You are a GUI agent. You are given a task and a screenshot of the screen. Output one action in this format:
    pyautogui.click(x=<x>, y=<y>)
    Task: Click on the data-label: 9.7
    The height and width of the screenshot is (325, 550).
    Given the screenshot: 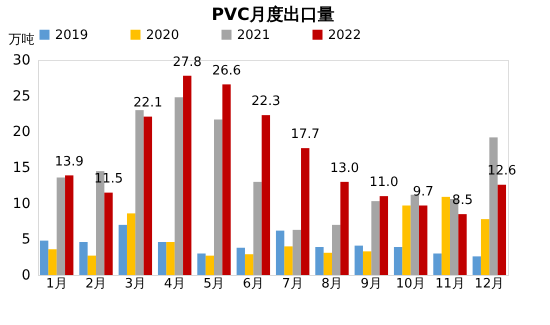 What is the action you would take?
    pyautogui.click(x=423, y=192)
    